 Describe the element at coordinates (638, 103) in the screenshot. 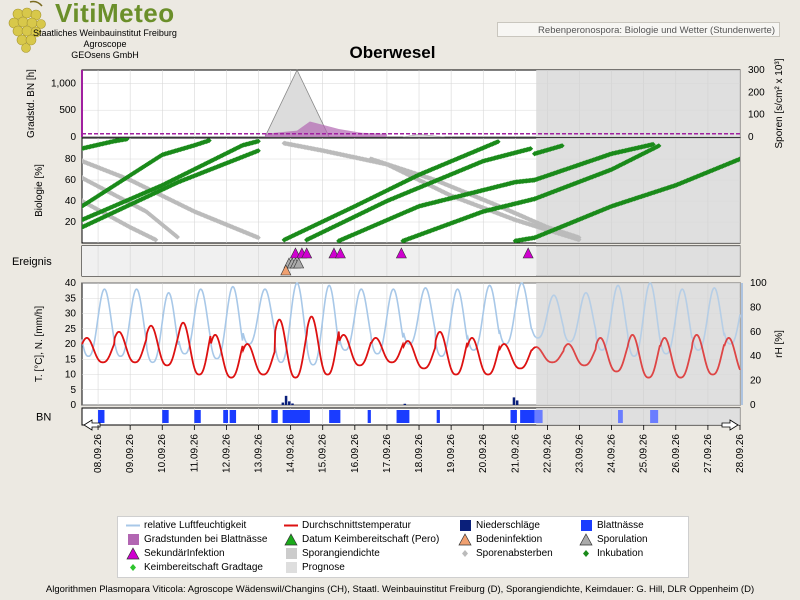

I see `forecast-shade-spor` at that location.